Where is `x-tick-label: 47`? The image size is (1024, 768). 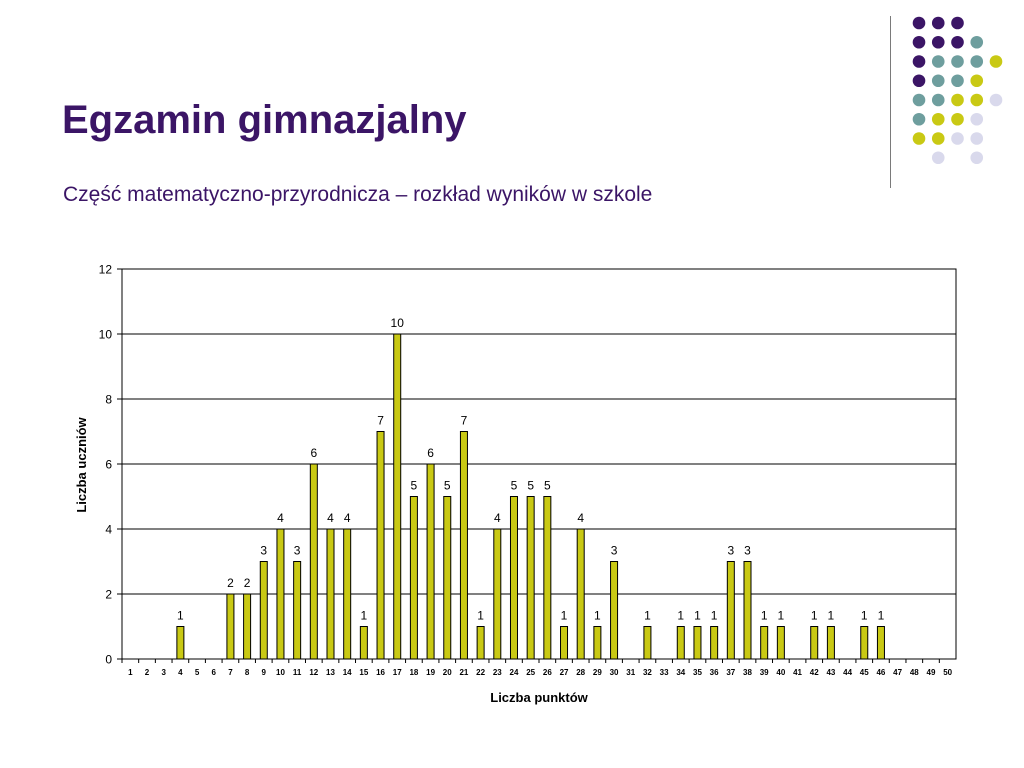 x-tick-label: 47 is located at coordinates (897, 672).